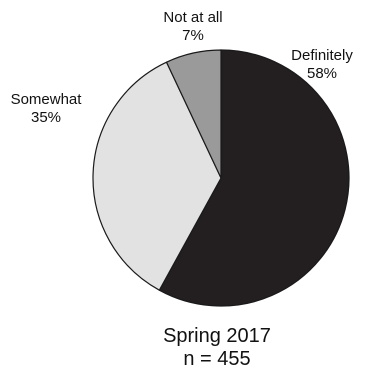 This screenshot has width=373, height=370. Describe the element at coordinates (193, 114) in the screenshot. I see `pie-slice-not-at-all` at that location.